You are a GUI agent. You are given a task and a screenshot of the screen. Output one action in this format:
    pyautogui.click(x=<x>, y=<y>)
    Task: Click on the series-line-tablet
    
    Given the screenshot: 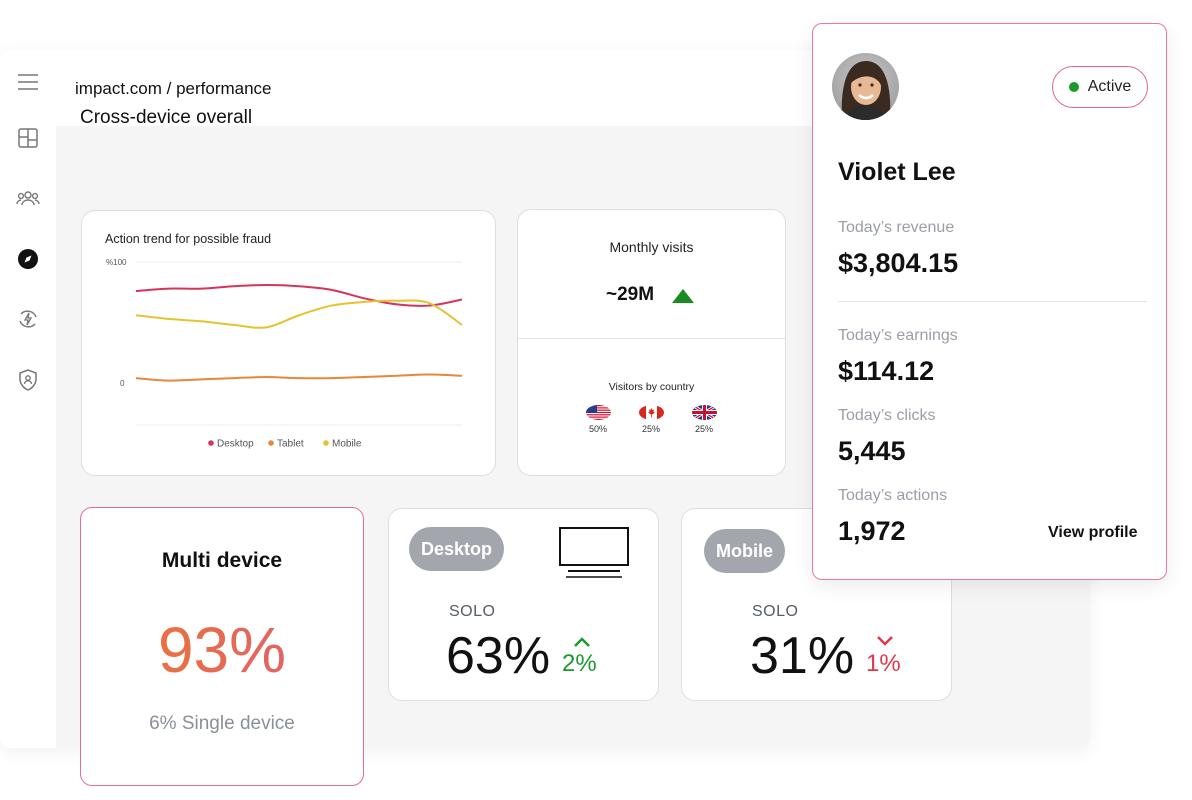 What is the action you would take?
    pyautogui.click(x=299, y=377)
    